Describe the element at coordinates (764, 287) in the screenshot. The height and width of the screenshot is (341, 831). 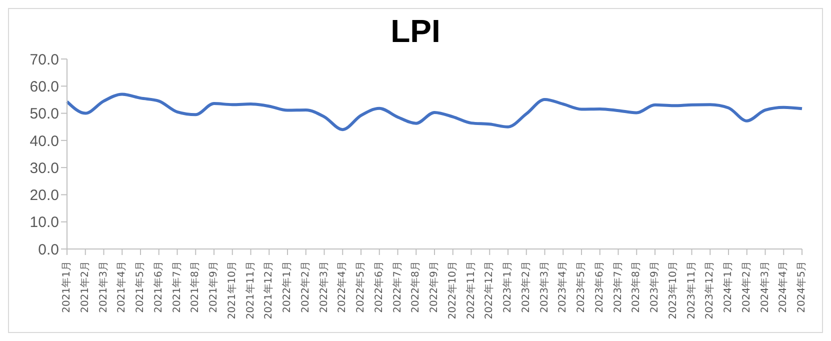
I see `x-tick-label: 2024年3月` at that location.